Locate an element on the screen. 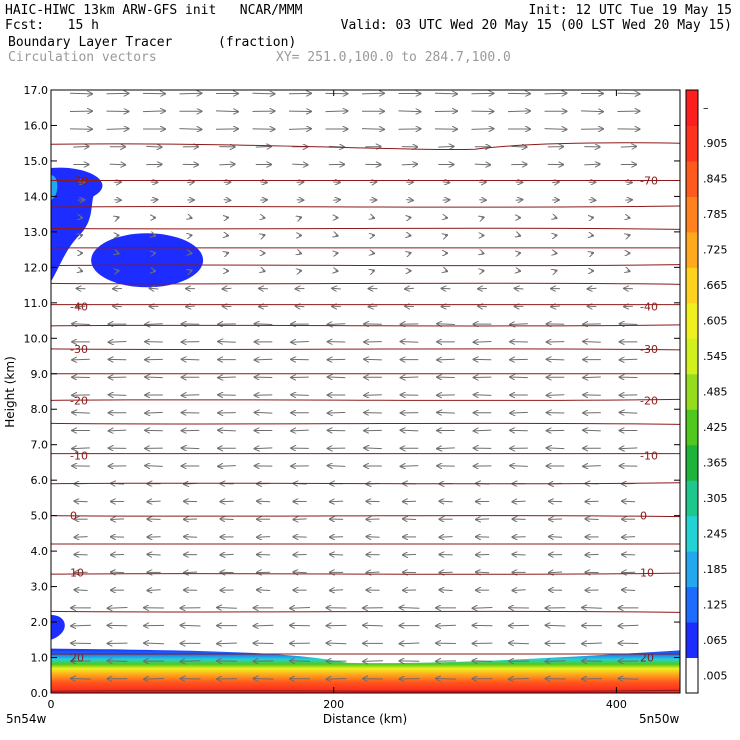  tracer-plume-upper-left is located at coordinates (77, 224).